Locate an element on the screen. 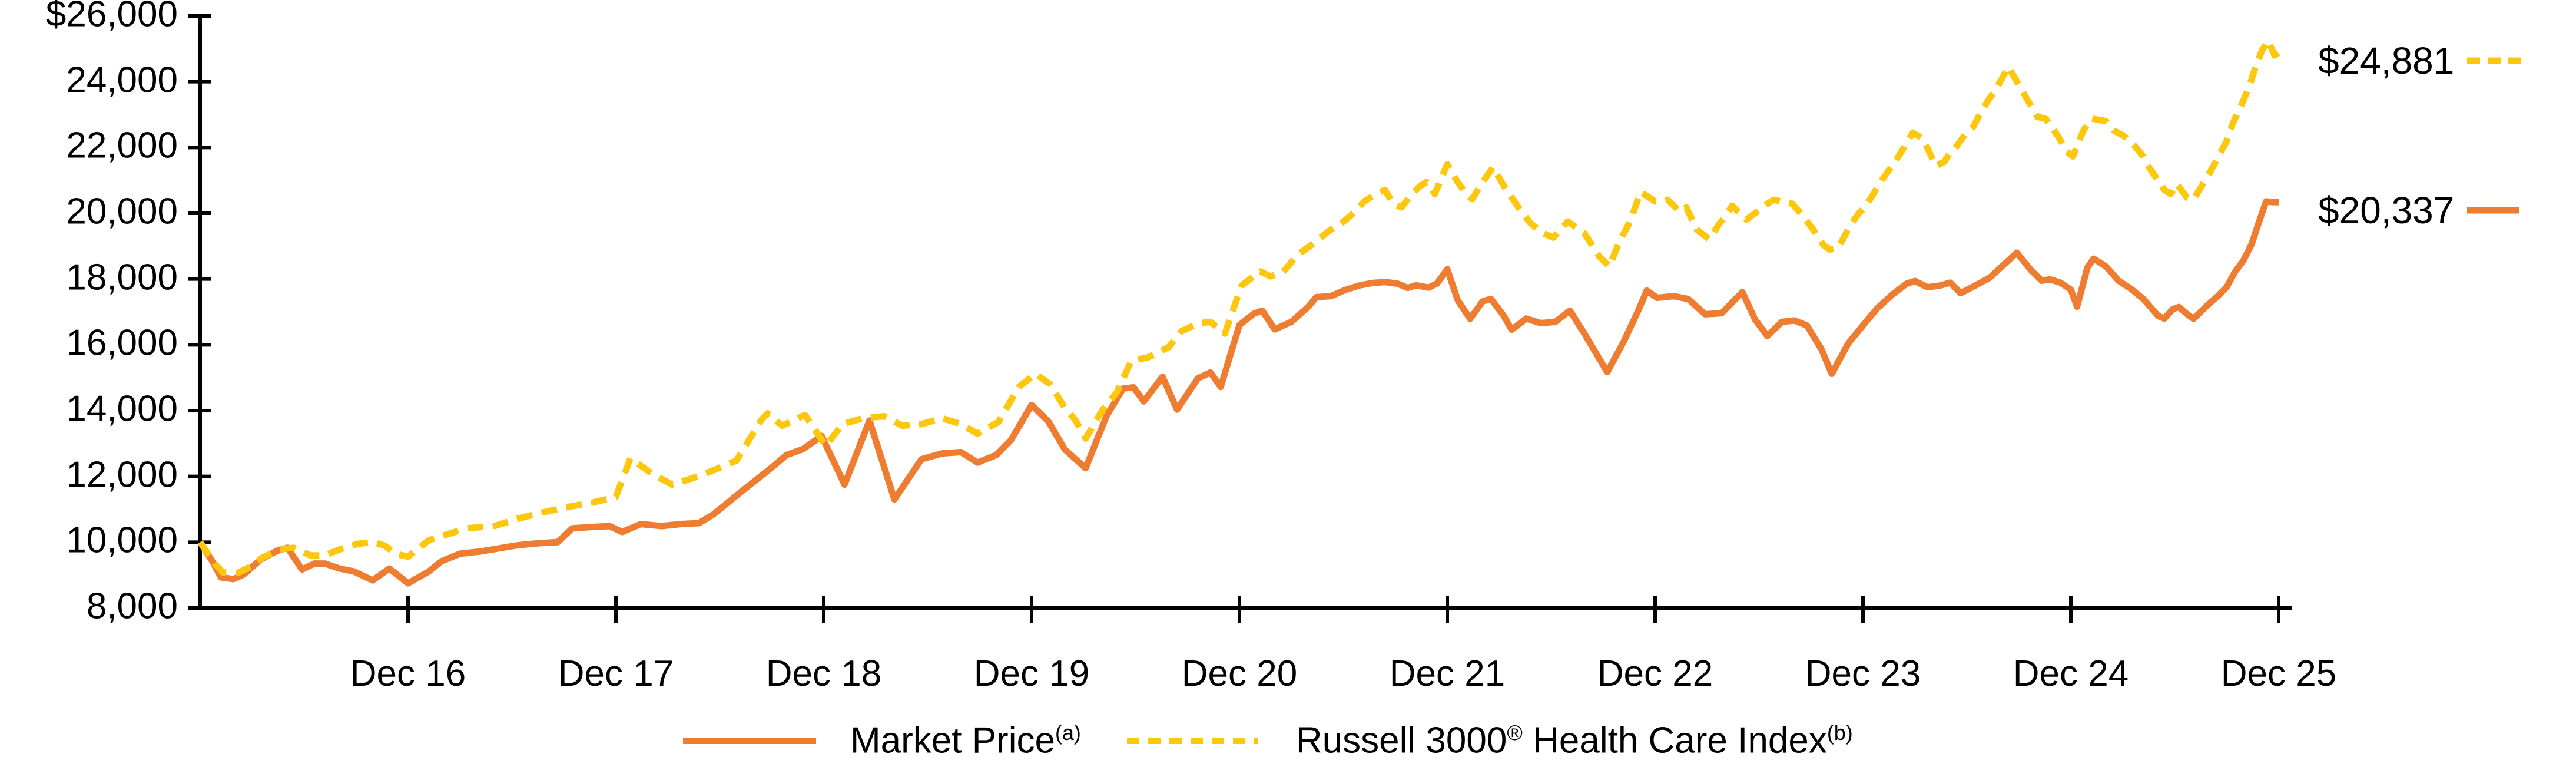 The image size is (2576, 770). x-tick-label: Dec 24 is located at coordinates (2071, 674).